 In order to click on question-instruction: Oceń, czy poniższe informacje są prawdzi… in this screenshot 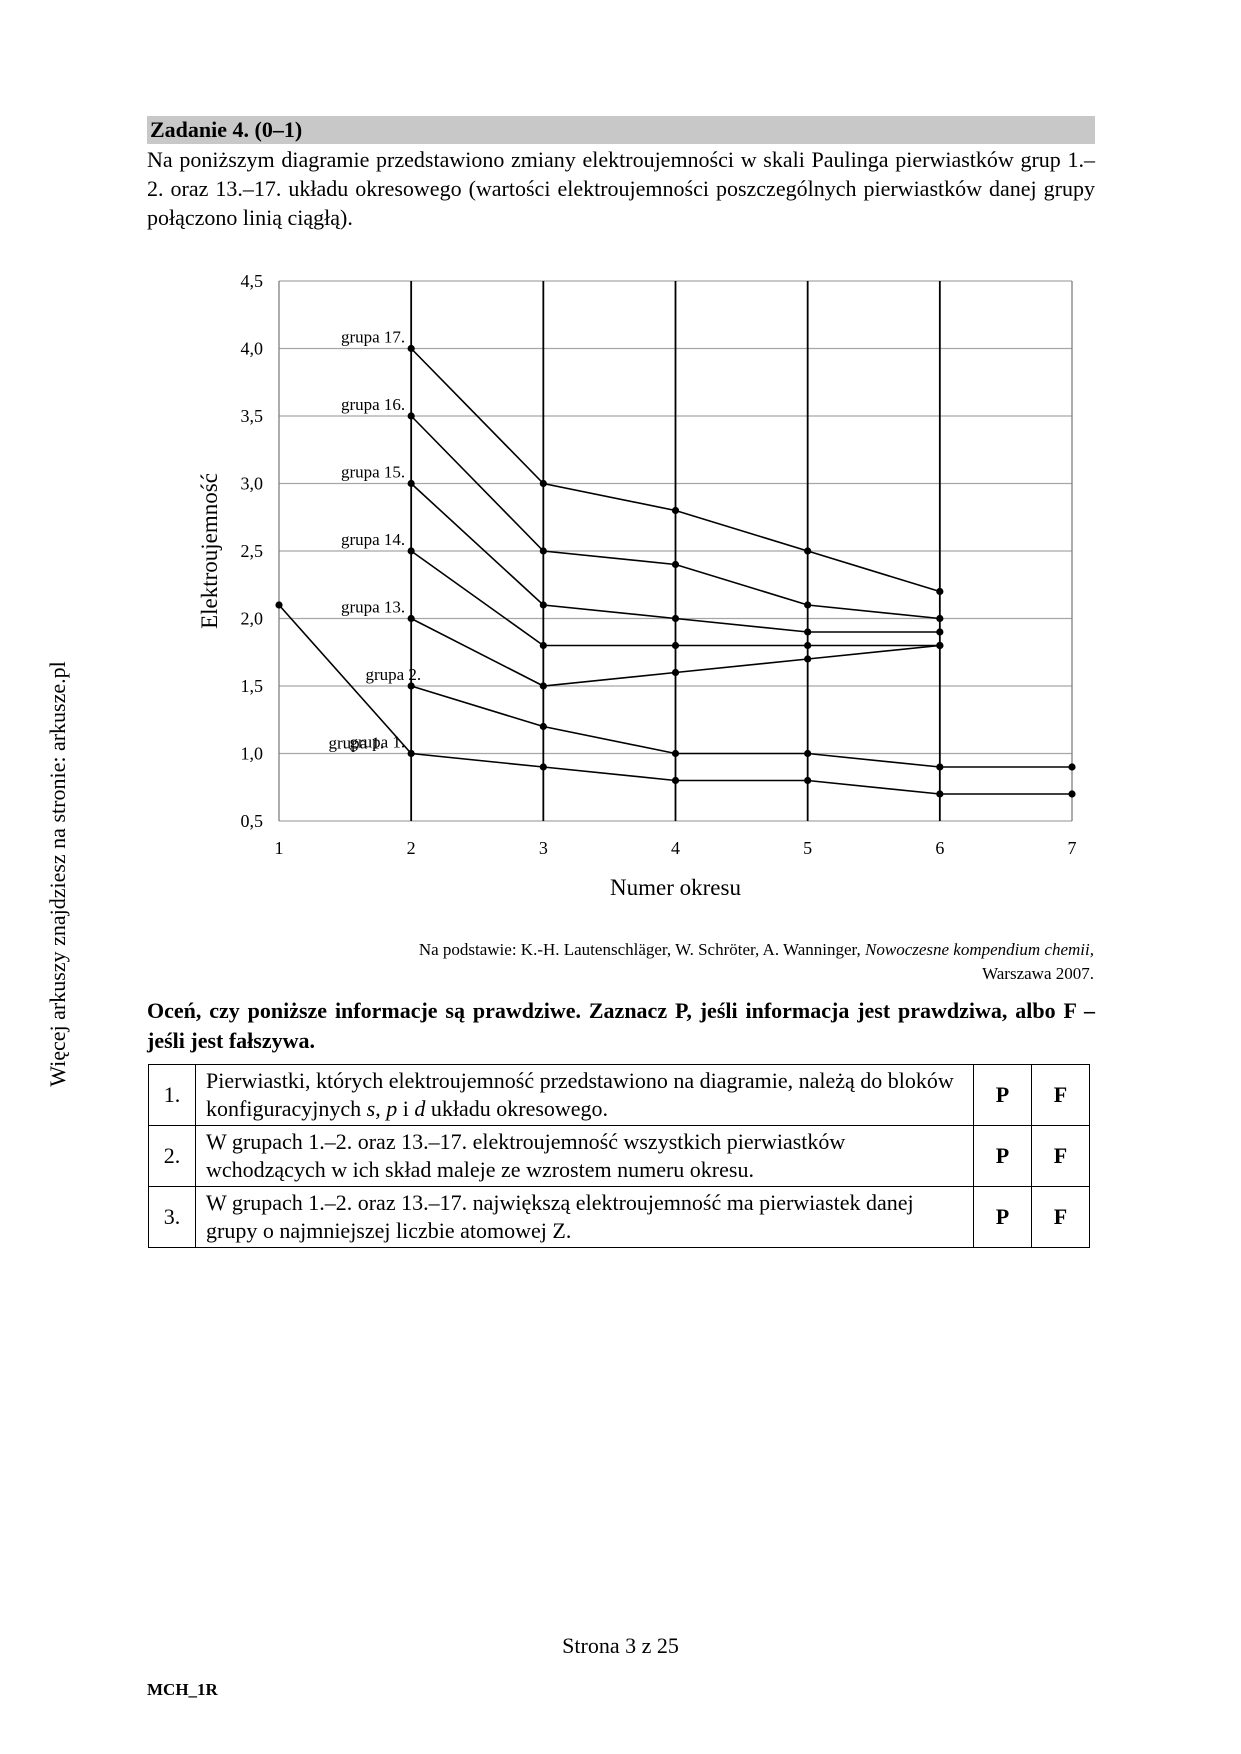, I will do `click(621, 1025)`.